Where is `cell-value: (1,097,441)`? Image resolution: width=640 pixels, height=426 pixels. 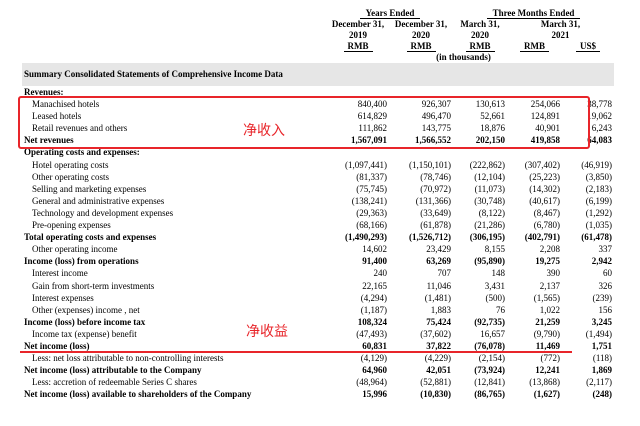 cell-value: (1,097,441) is located at coordinates (366, 164).